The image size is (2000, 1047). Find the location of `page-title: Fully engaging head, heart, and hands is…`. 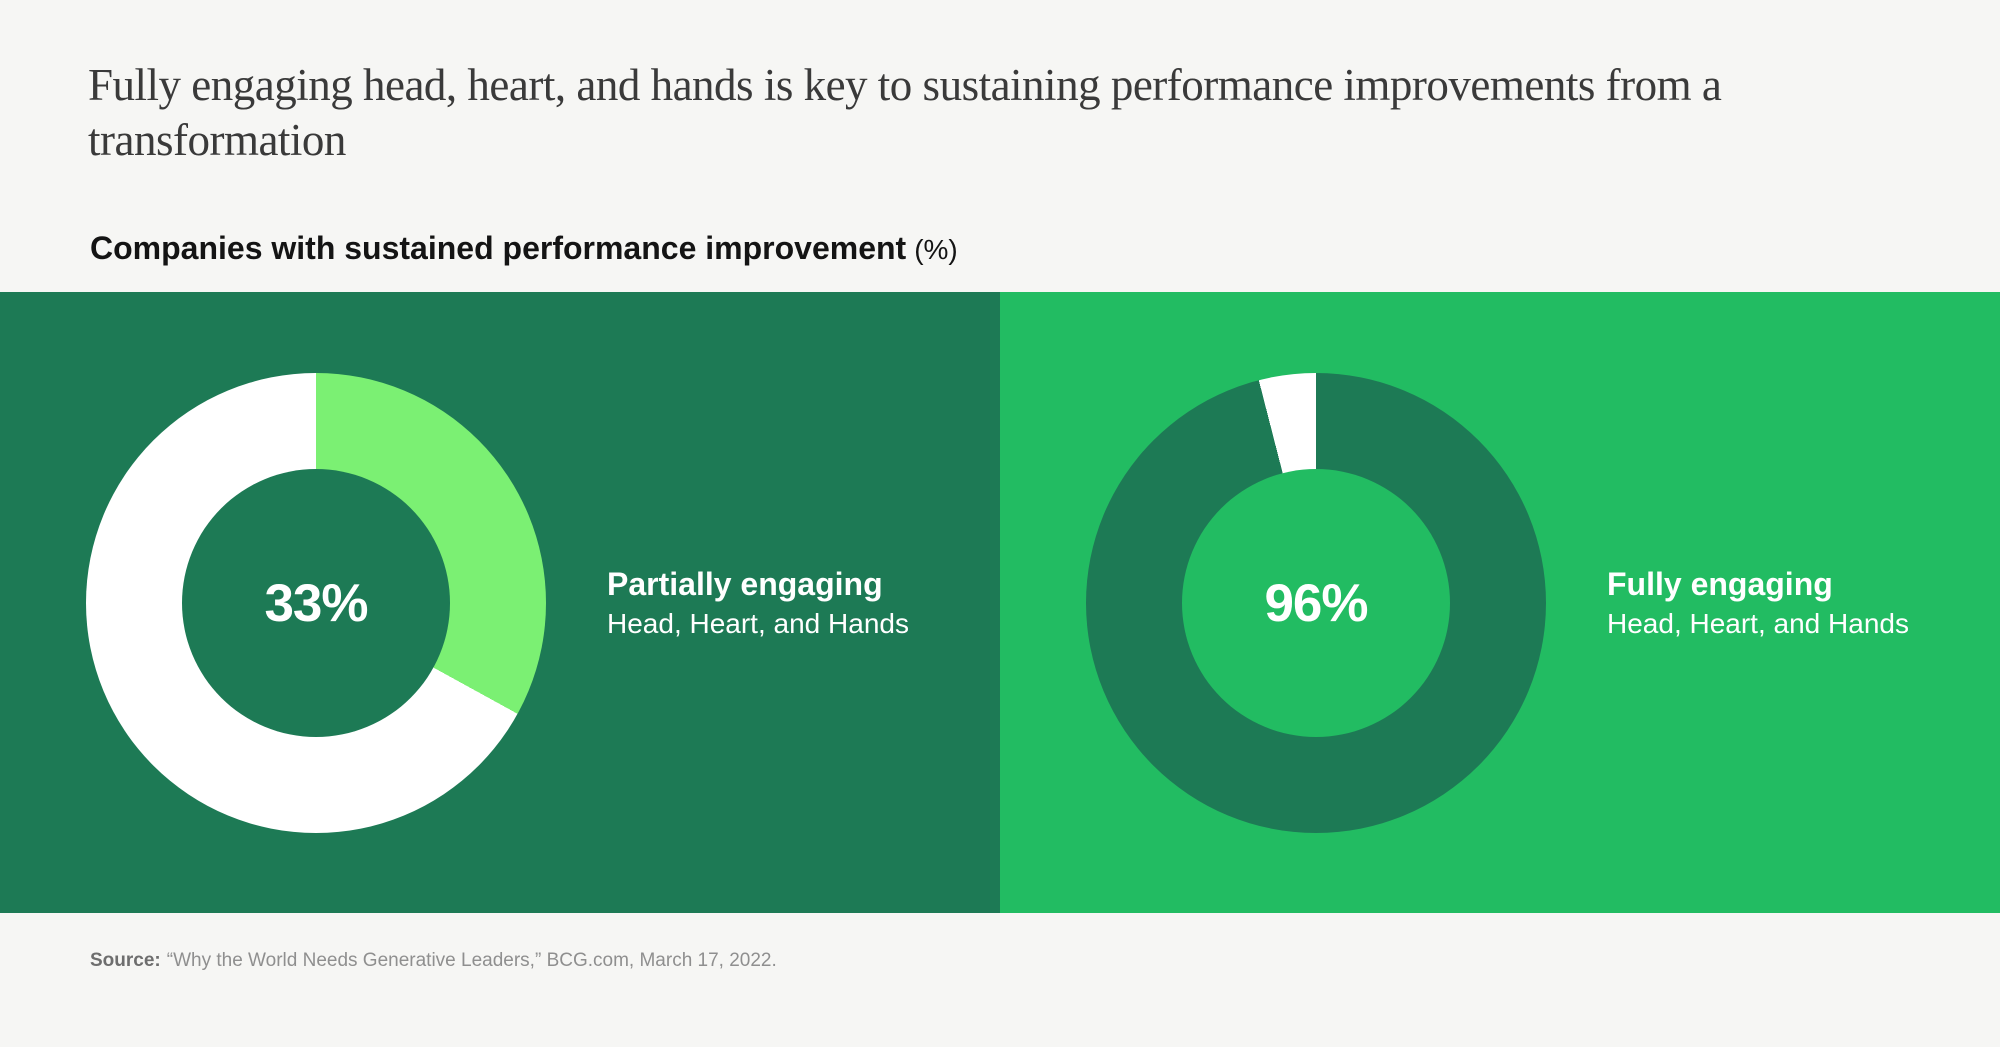

page-title: Fully engaging head, heart, and hands is… is located at coordinates (905, 112).